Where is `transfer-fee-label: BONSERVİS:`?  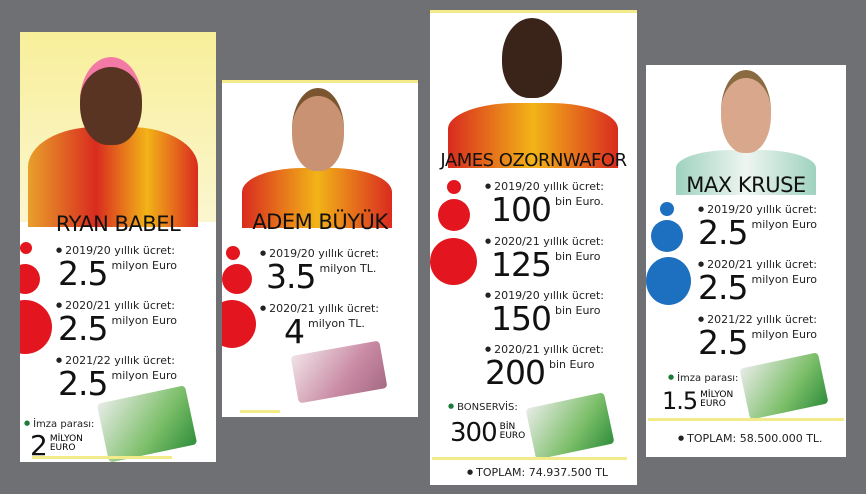 transfer-fee-label: BONSERVİS: is located at coordinates (483, 407).